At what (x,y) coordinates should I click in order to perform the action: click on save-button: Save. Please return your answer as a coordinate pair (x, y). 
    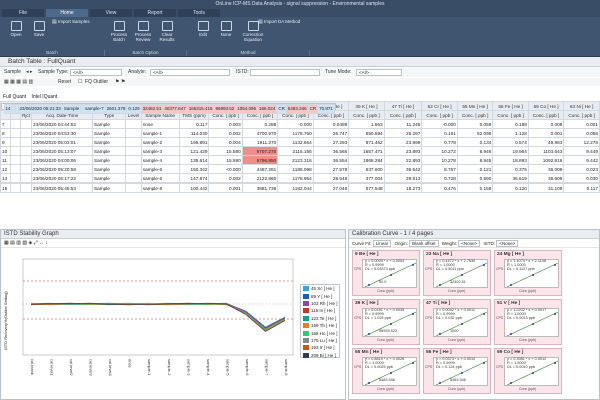
    Looking at the image, I should click on (39, 29).